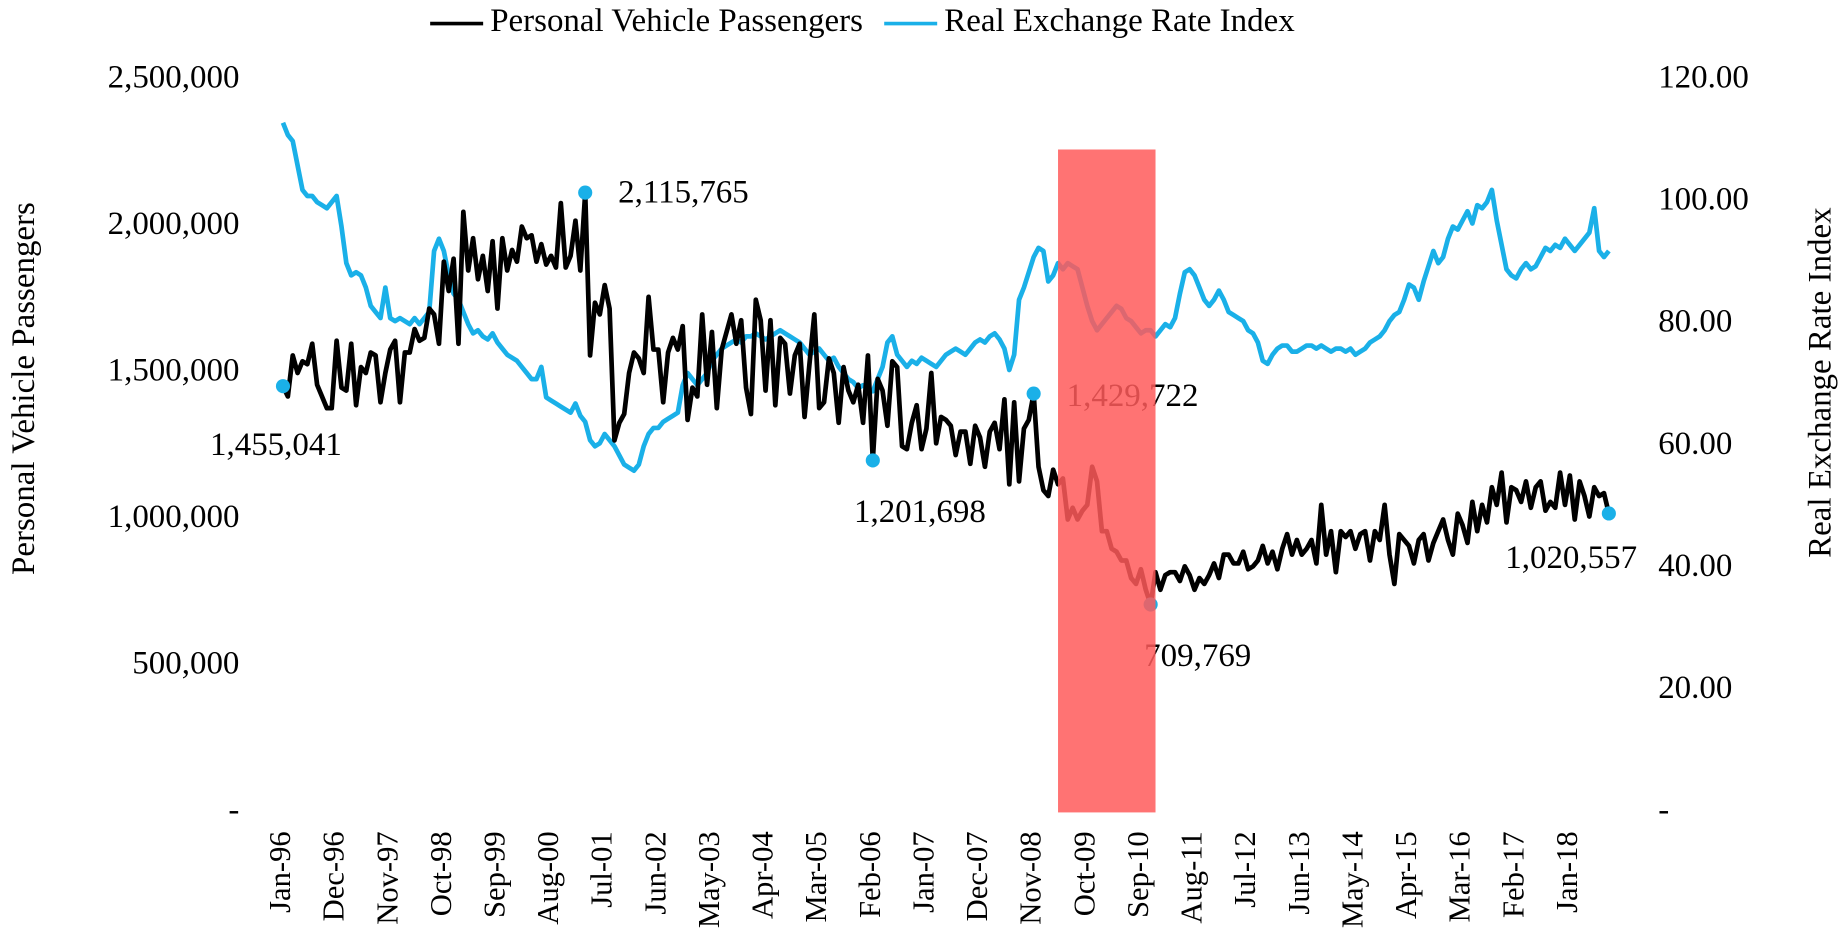 This screenshot has height=949, width=1847. Describe the element at coordinates (1571, 558) in the screenshot. I see `data-label: 1,020,557` at that location.